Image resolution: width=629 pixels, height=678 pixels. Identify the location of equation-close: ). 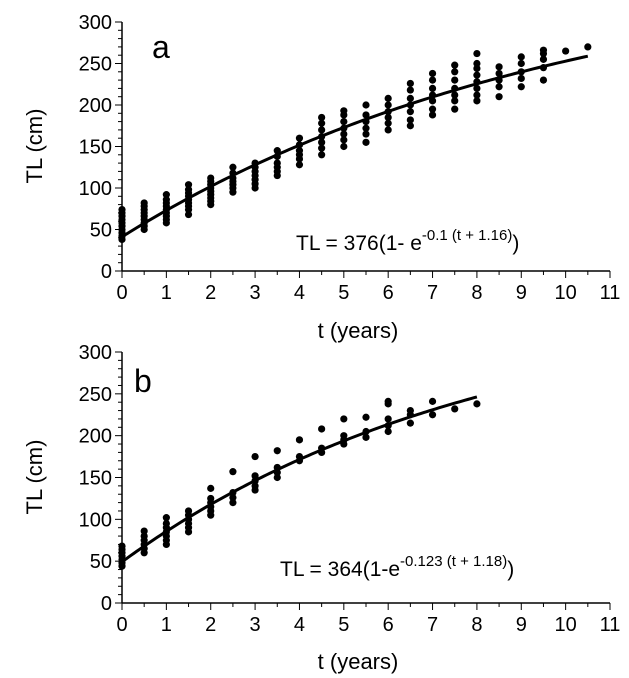
(515, 243).